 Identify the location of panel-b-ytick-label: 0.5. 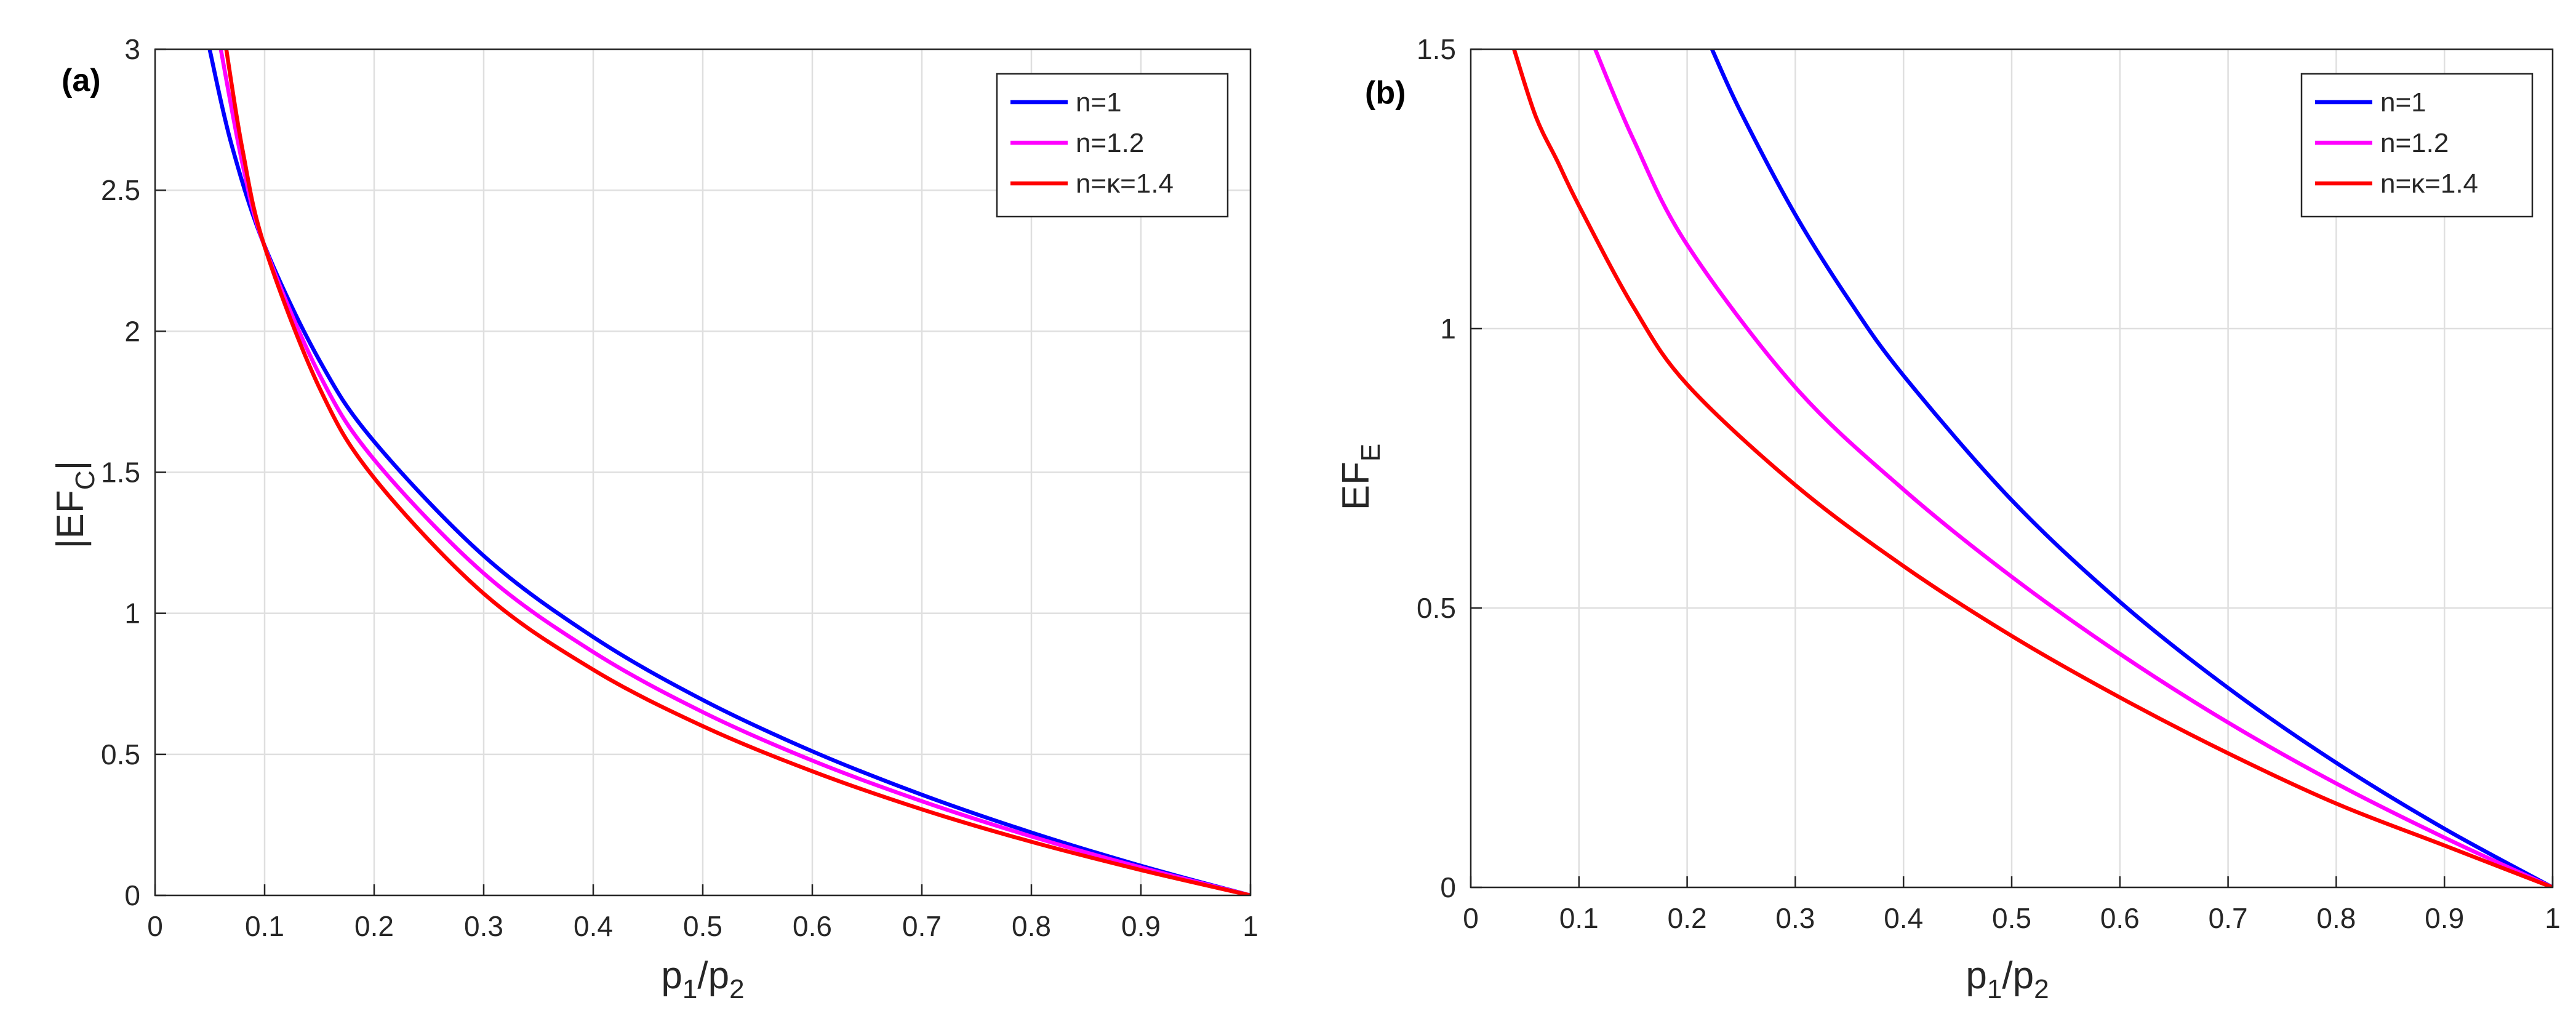
(1436, 608).